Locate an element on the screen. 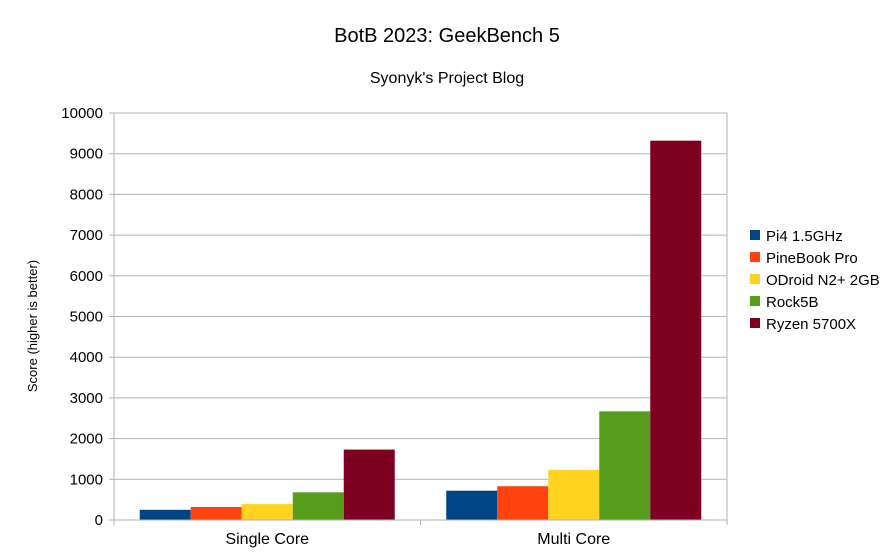 This screenshot has height=559, width=894. y-tick-label: 7000 is located at coordinates (86, 235).